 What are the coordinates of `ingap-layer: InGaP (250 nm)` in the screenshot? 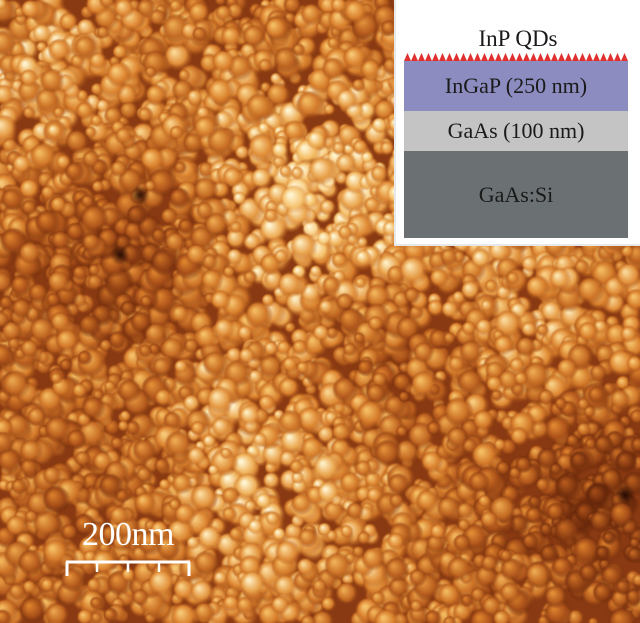 It's located at (516, 86).